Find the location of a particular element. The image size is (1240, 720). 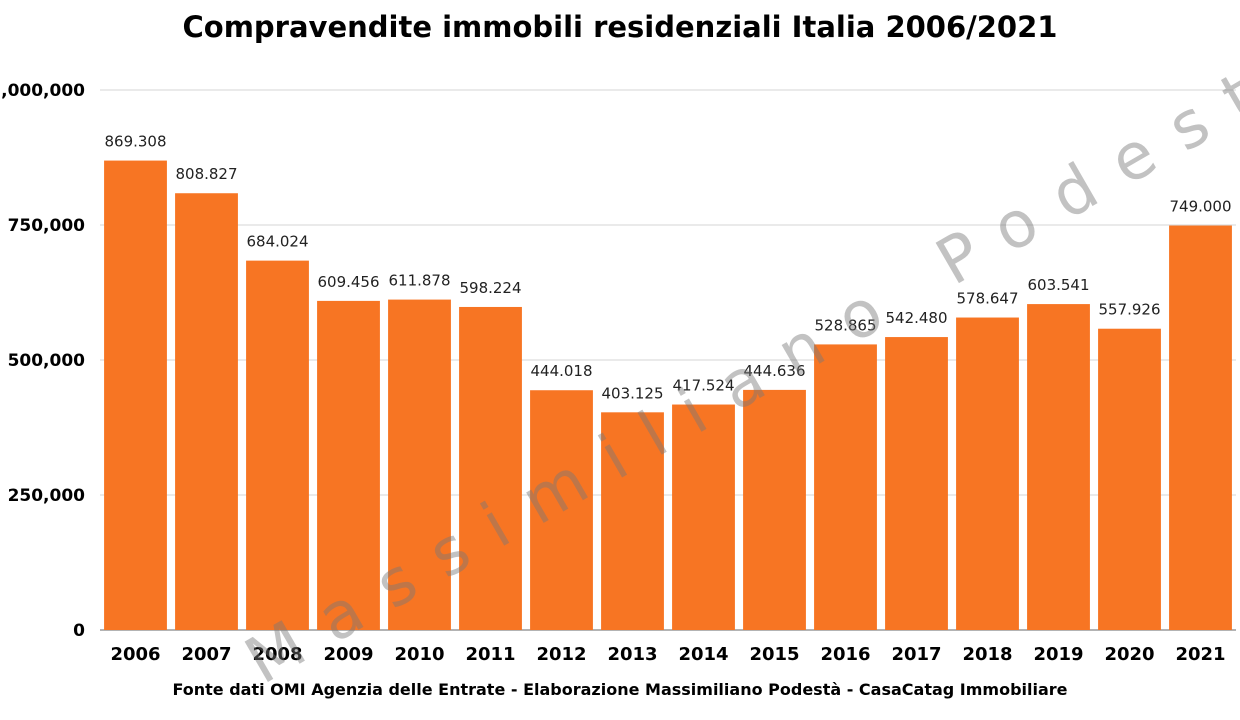

x-tick-label-2017: 2017 is located at coordinates (916, 654).